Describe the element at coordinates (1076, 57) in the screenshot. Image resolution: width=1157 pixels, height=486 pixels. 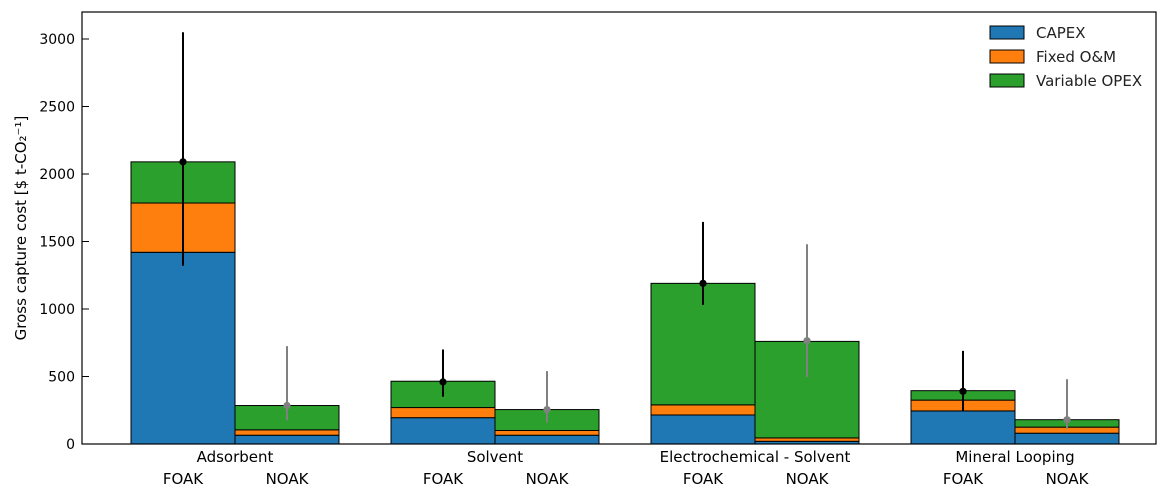
I see `legend-label-1: Fixed O&M` at that location.